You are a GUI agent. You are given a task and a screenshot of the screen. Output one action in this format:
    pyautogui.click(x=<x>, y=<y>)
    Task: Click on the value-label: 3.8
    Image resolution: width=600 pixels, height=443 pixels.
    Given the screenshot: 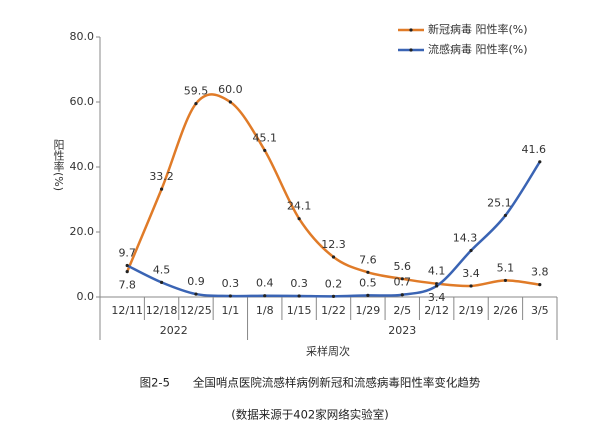 What is the action you would take?
    pyautogui.click(x=540, y=272)
    